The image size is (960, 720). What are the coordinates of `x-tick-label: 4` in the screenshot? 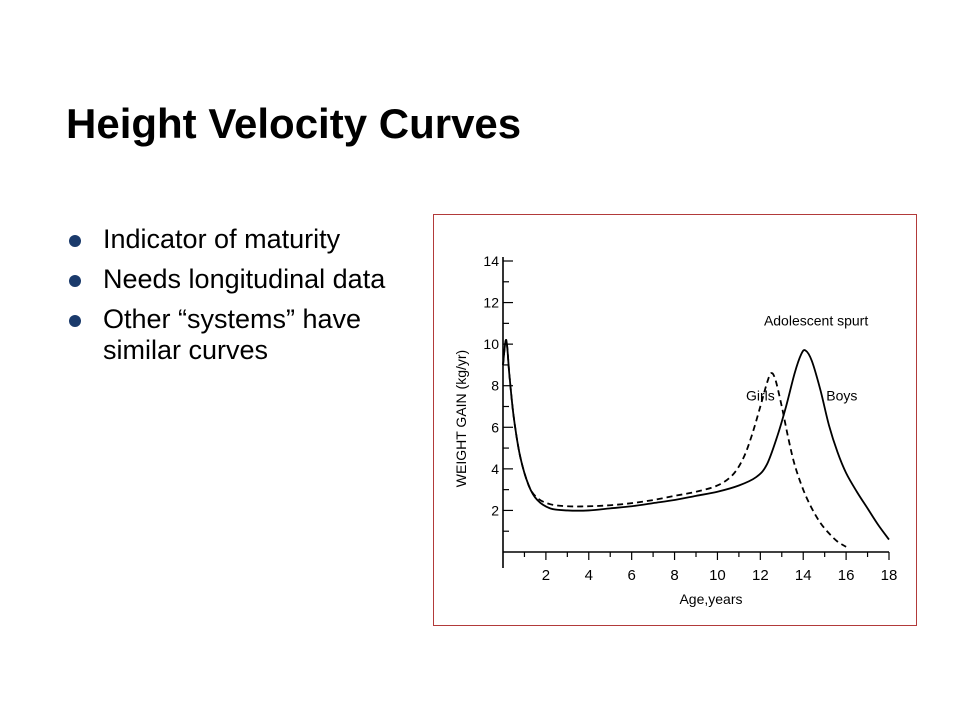 It's located at (589, 575).